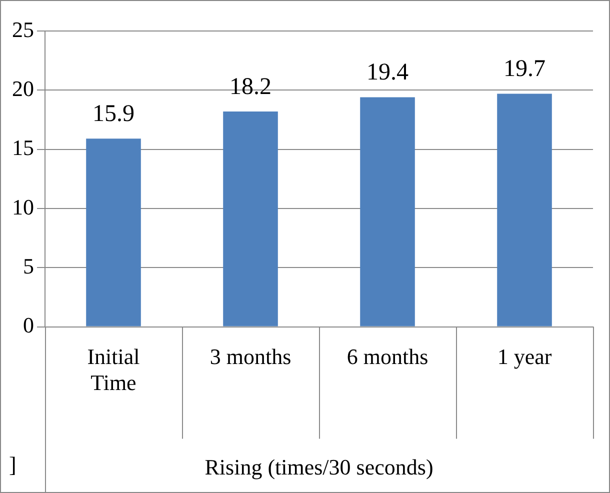 This screenshot has width=610, height=493. What do you see at coordinates (113, 113) in the screenshot?
I see `data-label: 15.9` at bounding box center [113, 113].